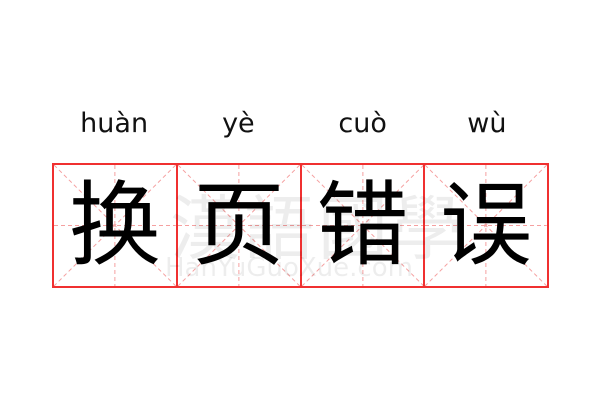 This screenshot has width=600, height=400. Describe the element at coordinates (238, 123) in the screenshot. I see `pinyin: yè` at that location.